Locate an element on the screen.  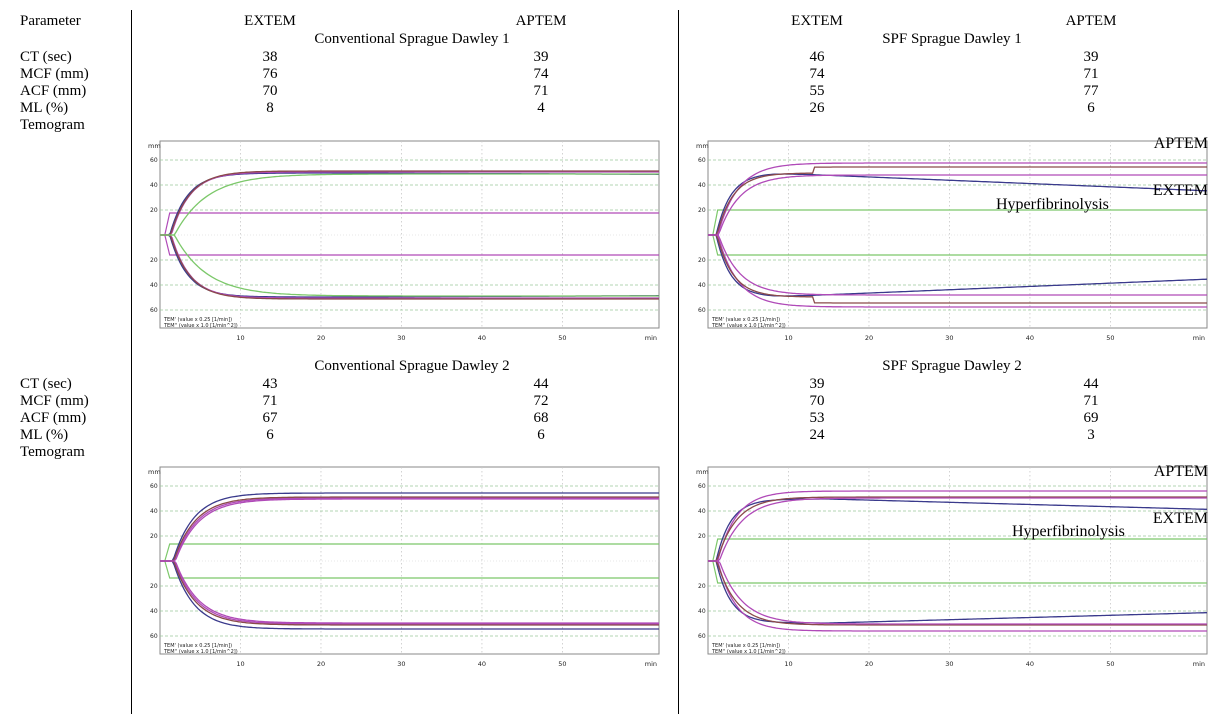
group-title-spf1: SPF Sprague Dawley 1 is located at coordinates (952, 39).